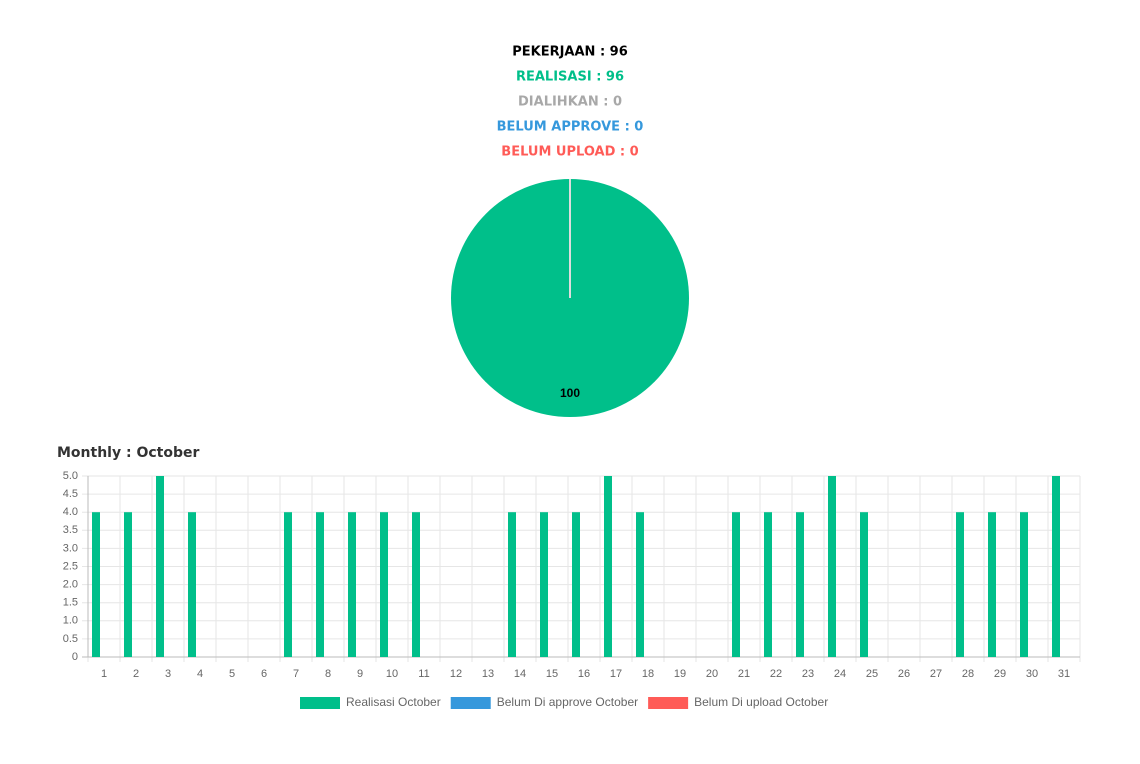 This screenshot has height=764, width=1140. I want to click on x-tick-label: 19, so click(680, 674).